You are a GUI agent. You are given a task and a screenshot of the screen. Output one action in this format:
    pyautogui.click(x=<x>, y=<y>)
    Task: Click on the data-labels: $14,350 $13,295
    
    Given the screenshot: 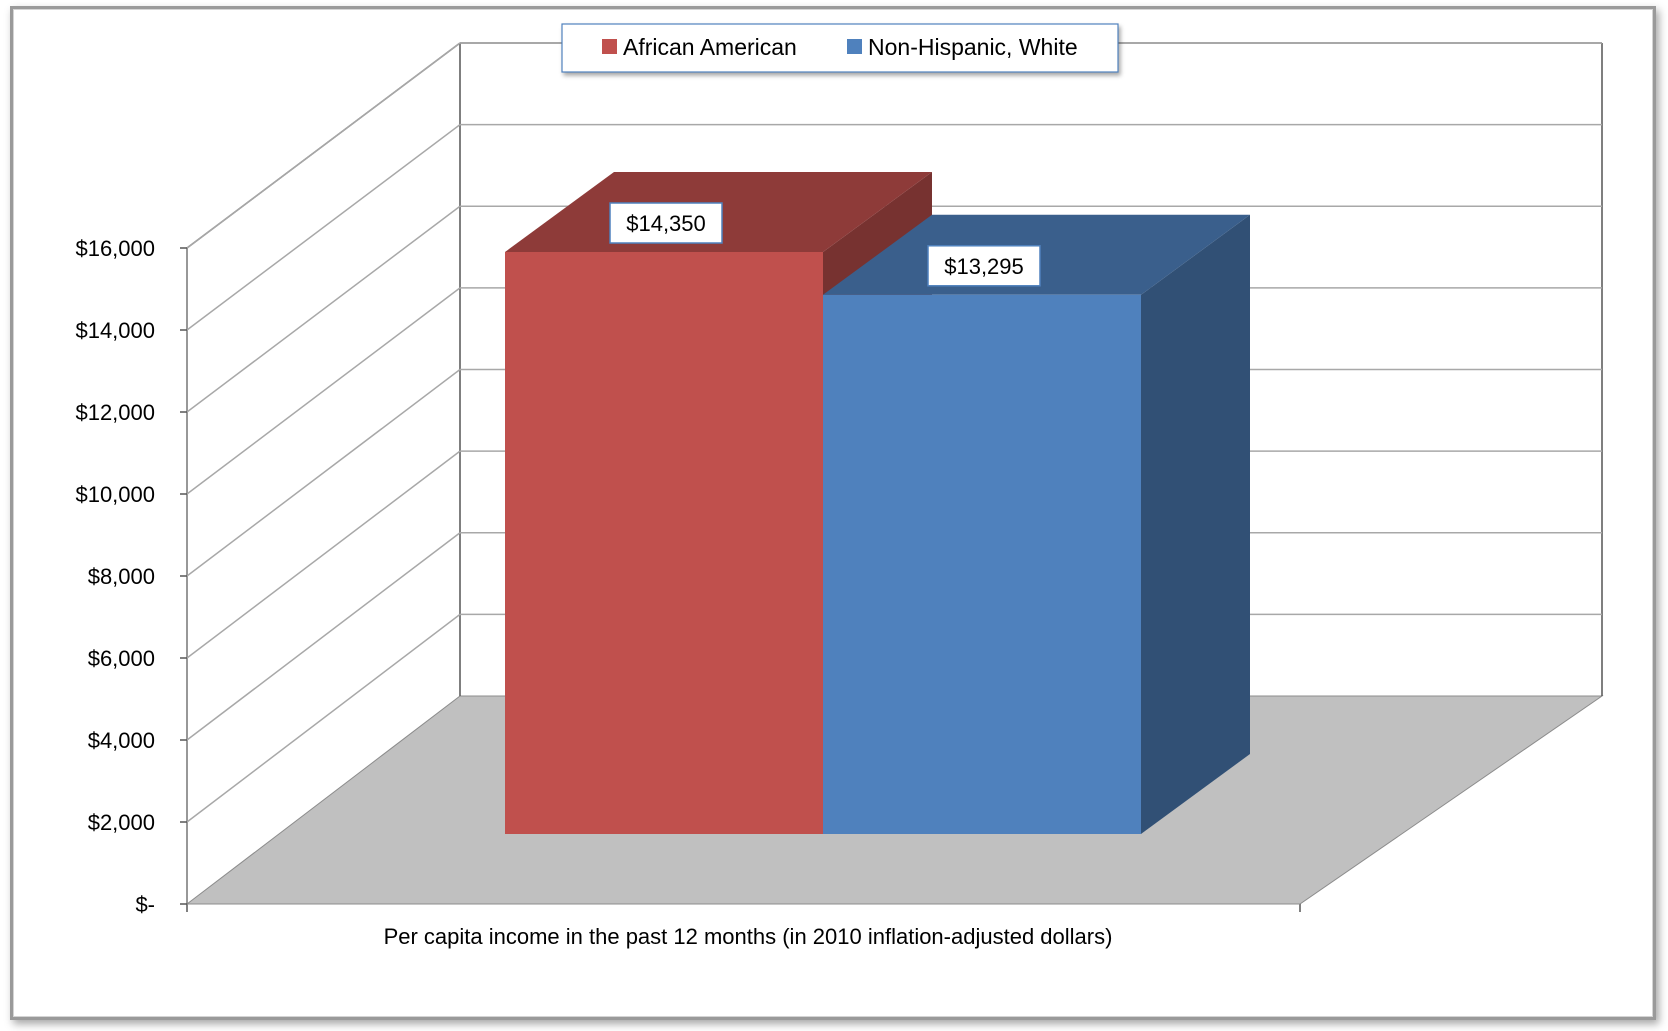 What is the action you would take?
    pyautogui.click(x=825, y=244)
    